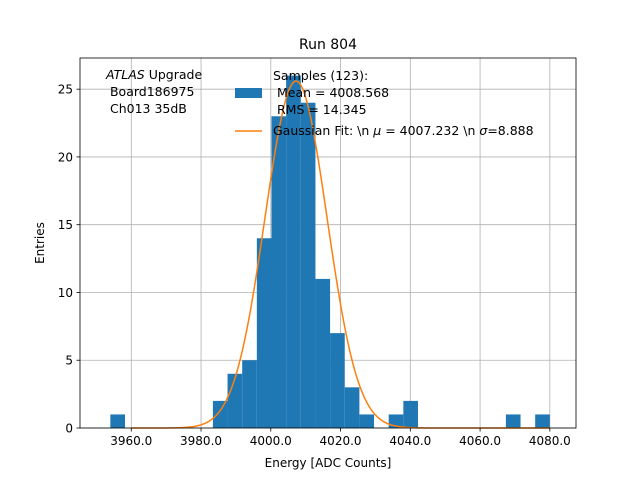 The width and height of the screenshot is (640, 480). What do you see at coordinates (328, 45) in the screenshot?
I see `chart-title: Run 804` at bounding box center [328, 45].